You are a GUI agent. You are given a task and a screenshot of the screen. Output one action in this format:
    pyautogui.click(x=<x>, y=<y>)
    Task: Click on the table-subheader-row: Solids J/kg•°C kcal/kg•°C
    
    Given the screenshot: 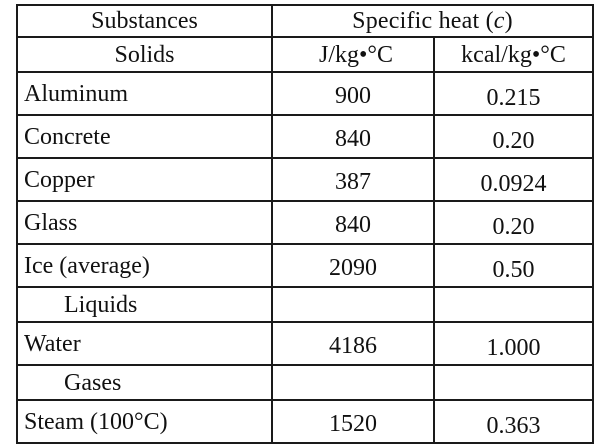 What is the action you would take?
    pyautogui.click(x=305, y=54)
    